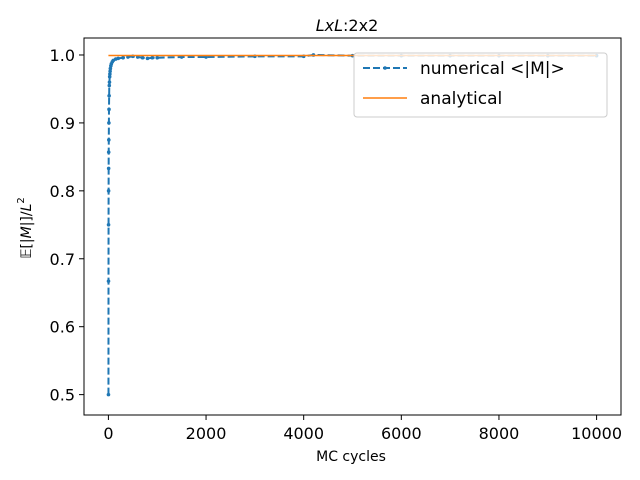  Describe the element at coordinates (360, 25) in the screenshot. I see `chart-title-rest: :2x2` at that location.